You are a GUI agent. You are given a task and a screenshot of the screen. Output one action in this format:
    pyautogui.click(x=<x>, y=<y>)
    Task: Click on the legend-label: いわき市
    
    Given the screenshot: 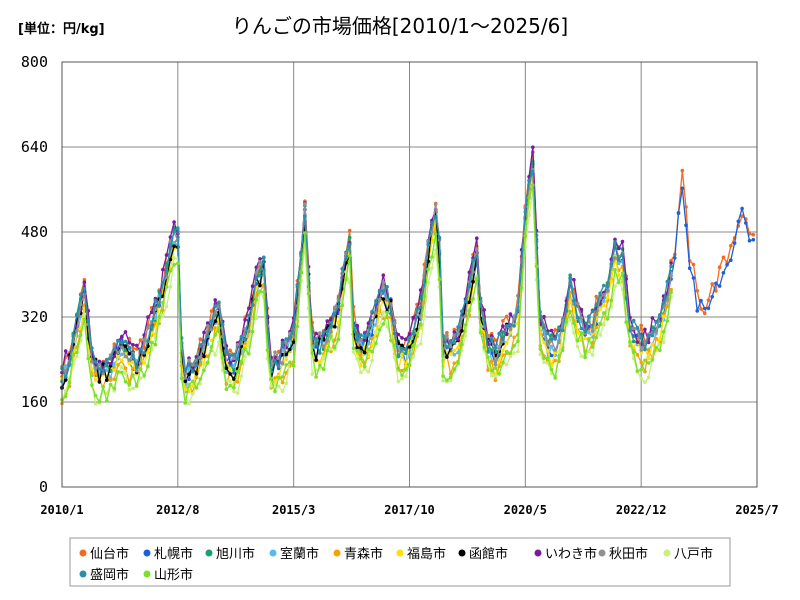 What is the action you would take?
    pyautogui.click(x=571, y=554)
    